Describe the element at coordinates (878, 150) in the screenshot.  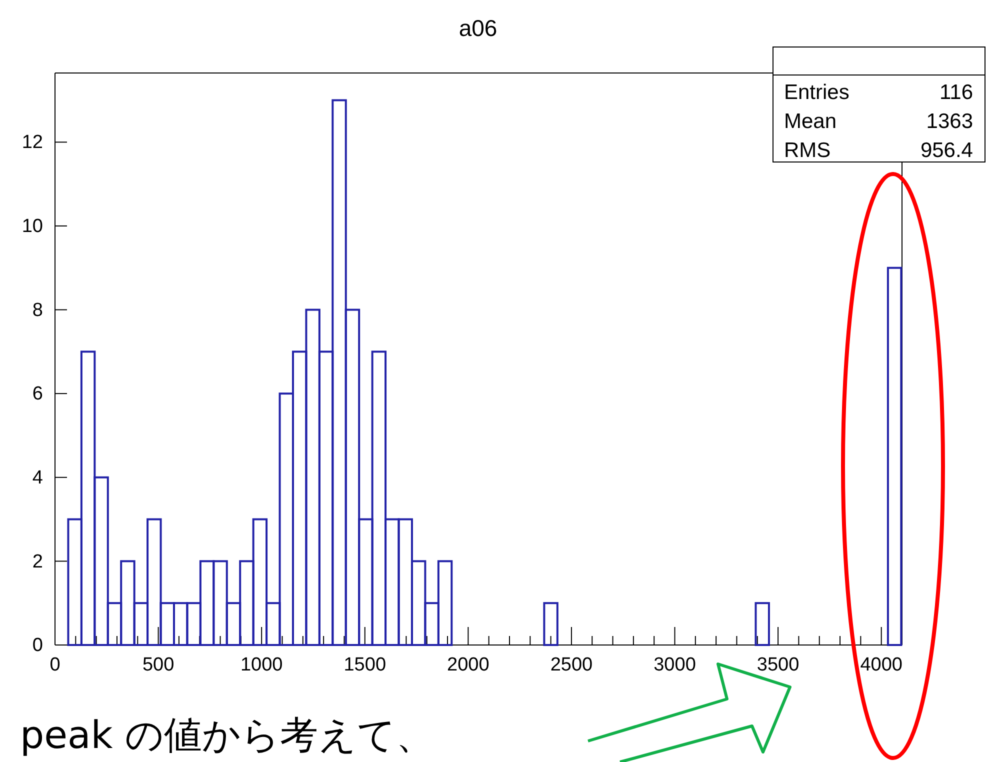
I see `text: RMS 956.4` at that location.